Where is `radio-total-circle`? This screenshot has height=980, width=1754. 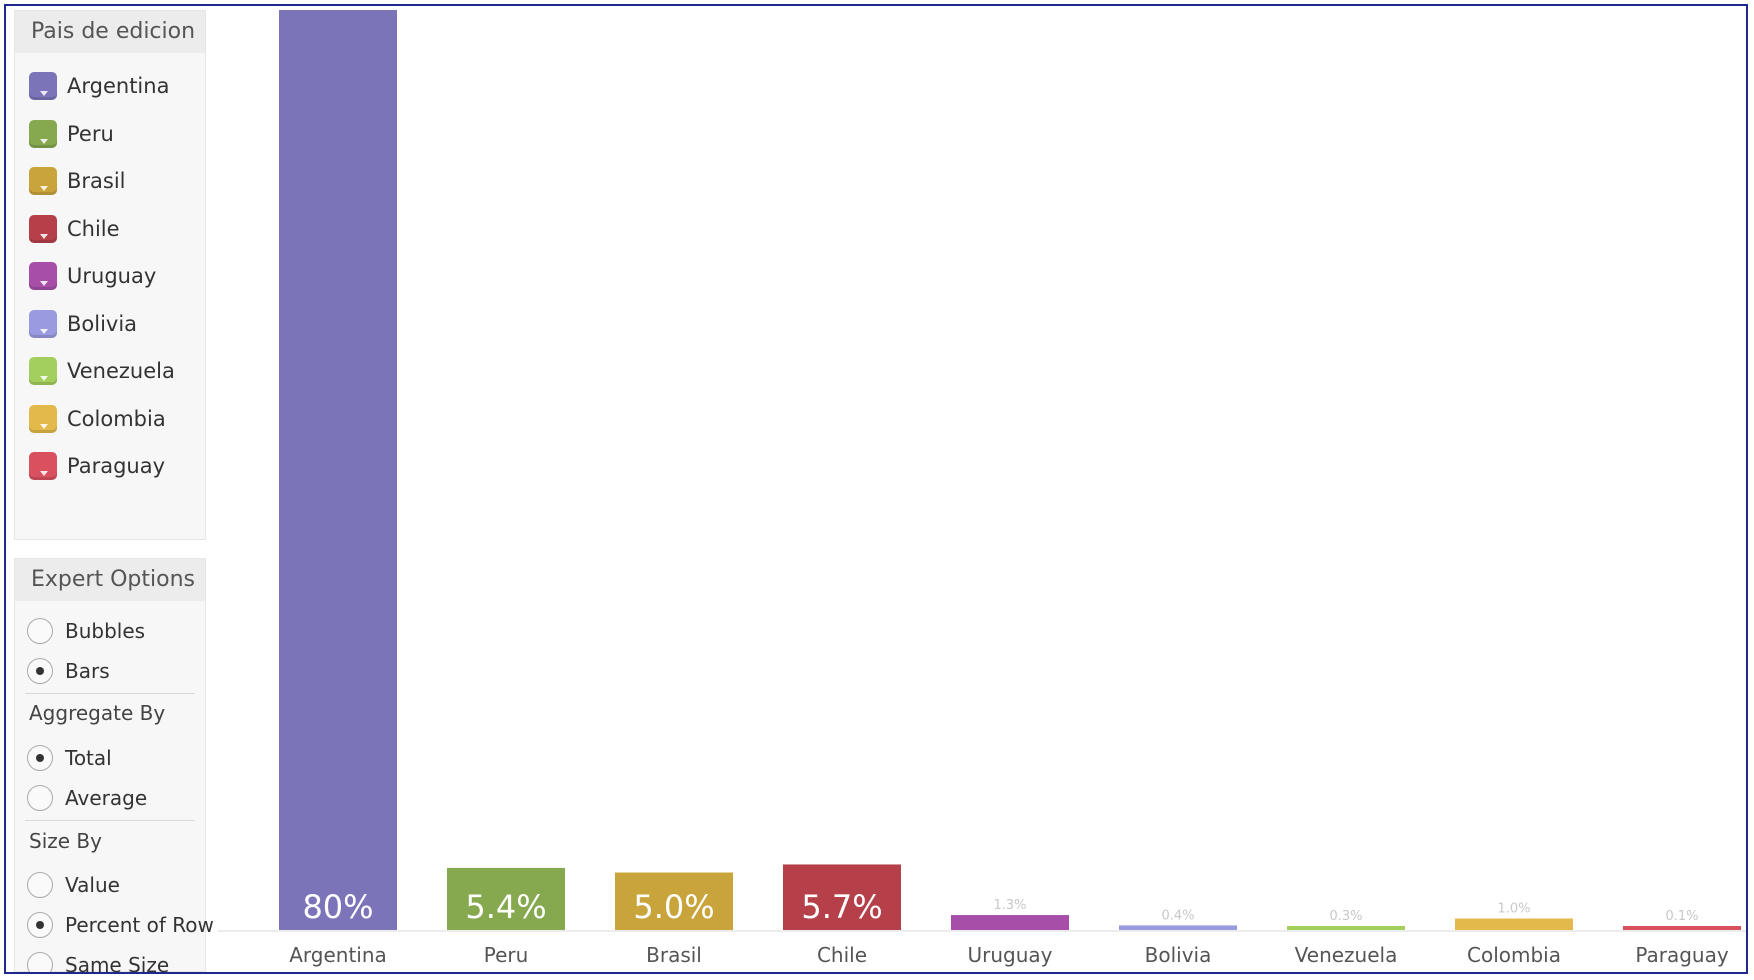
radio-total-circle is located at coordinates (40, 758).